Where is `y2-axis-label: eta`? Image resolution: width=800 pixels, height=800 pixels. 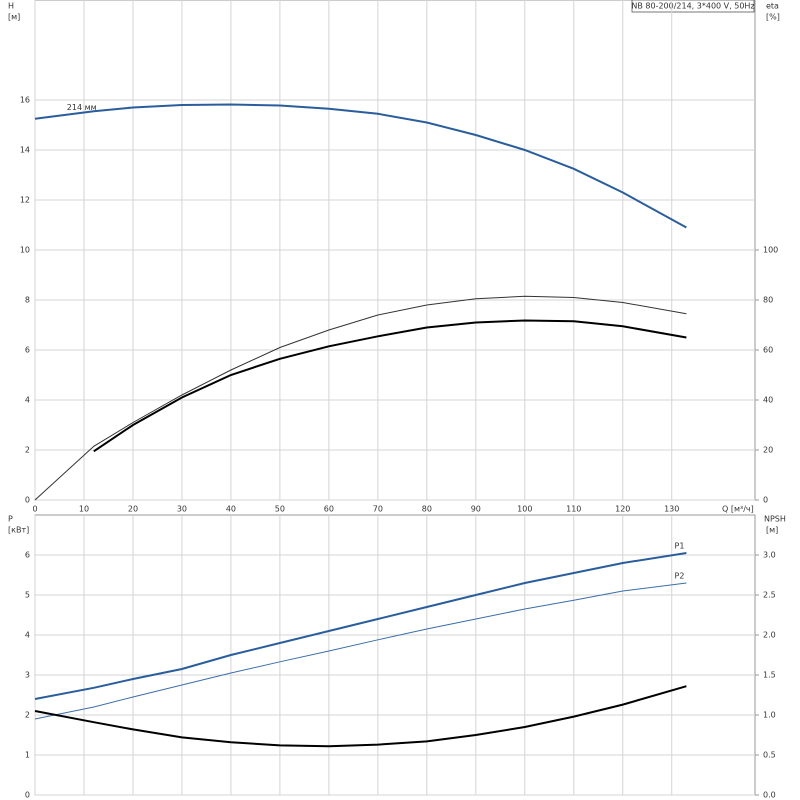
y2-axis-label: eta is located at coordinates (772, 6).